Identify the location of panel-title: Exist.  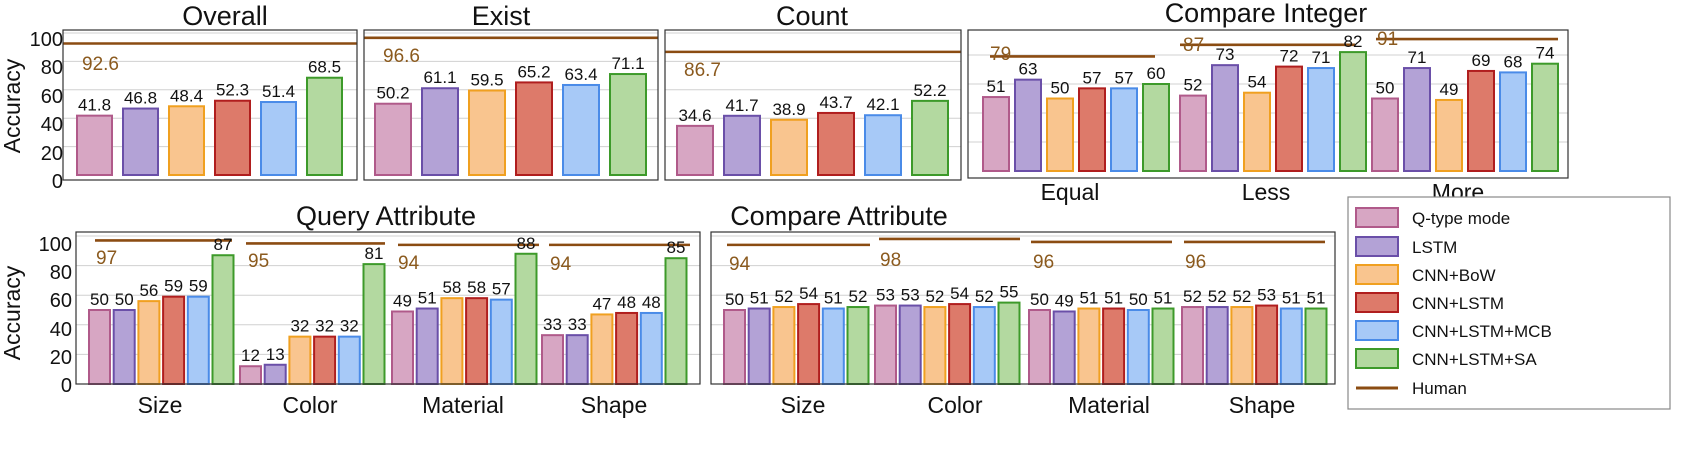
(501, 16).